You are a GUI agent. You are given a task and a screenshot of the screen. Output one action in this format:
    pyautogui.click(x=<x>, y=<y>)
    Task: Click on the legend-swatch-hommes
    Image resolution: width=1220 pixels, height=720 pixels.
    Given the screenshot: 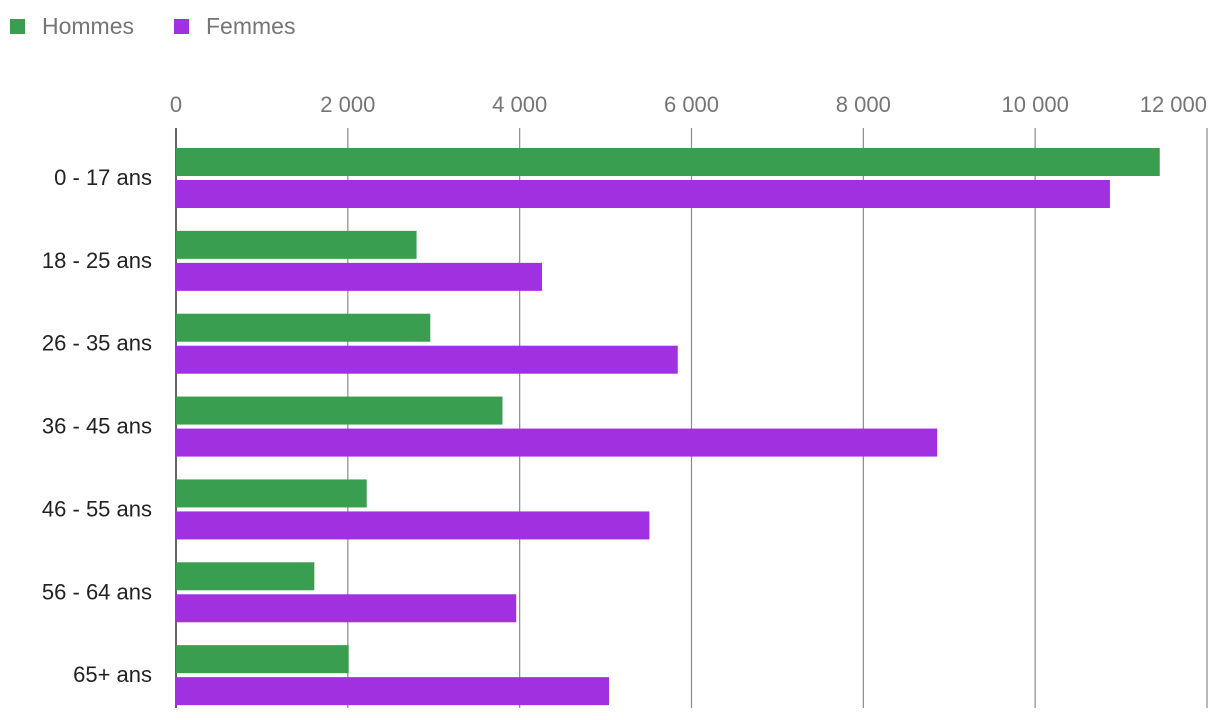 What is the action you would take?
    pyautogui.click(x=17, y=26)
    